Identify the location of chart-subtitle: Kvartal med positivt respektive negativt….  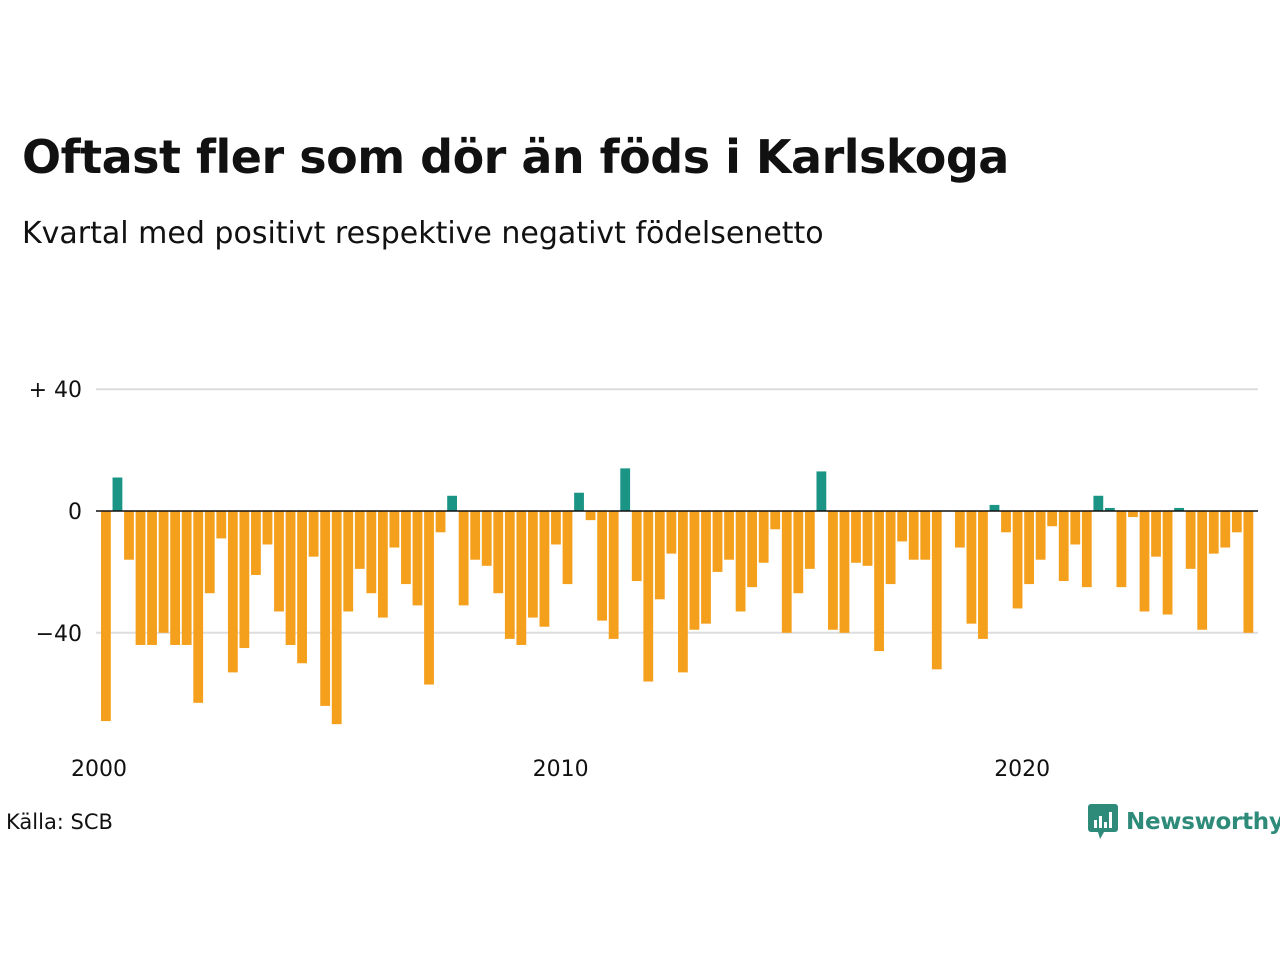
(423, 233).